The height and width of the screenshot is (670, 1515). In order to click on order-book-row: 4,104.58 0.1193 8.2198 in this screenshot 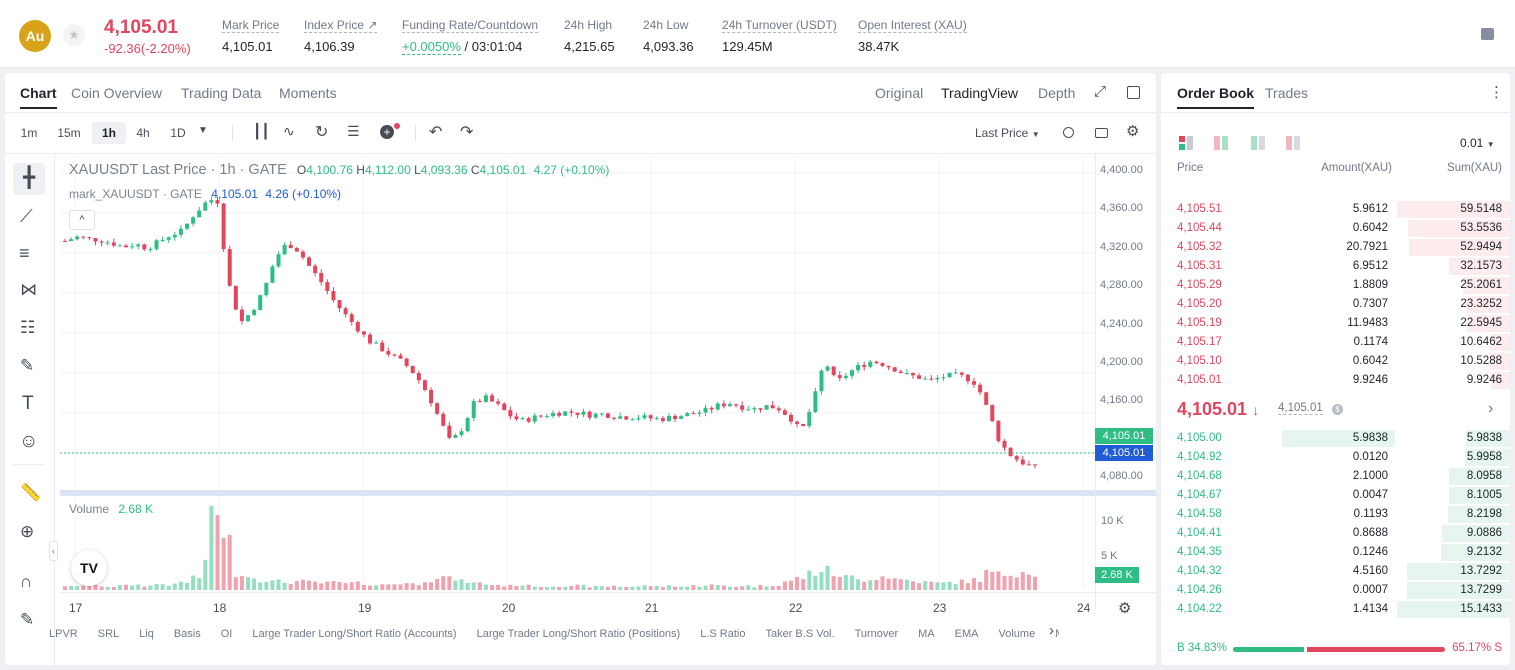, I will do `click(1335, 514)`.